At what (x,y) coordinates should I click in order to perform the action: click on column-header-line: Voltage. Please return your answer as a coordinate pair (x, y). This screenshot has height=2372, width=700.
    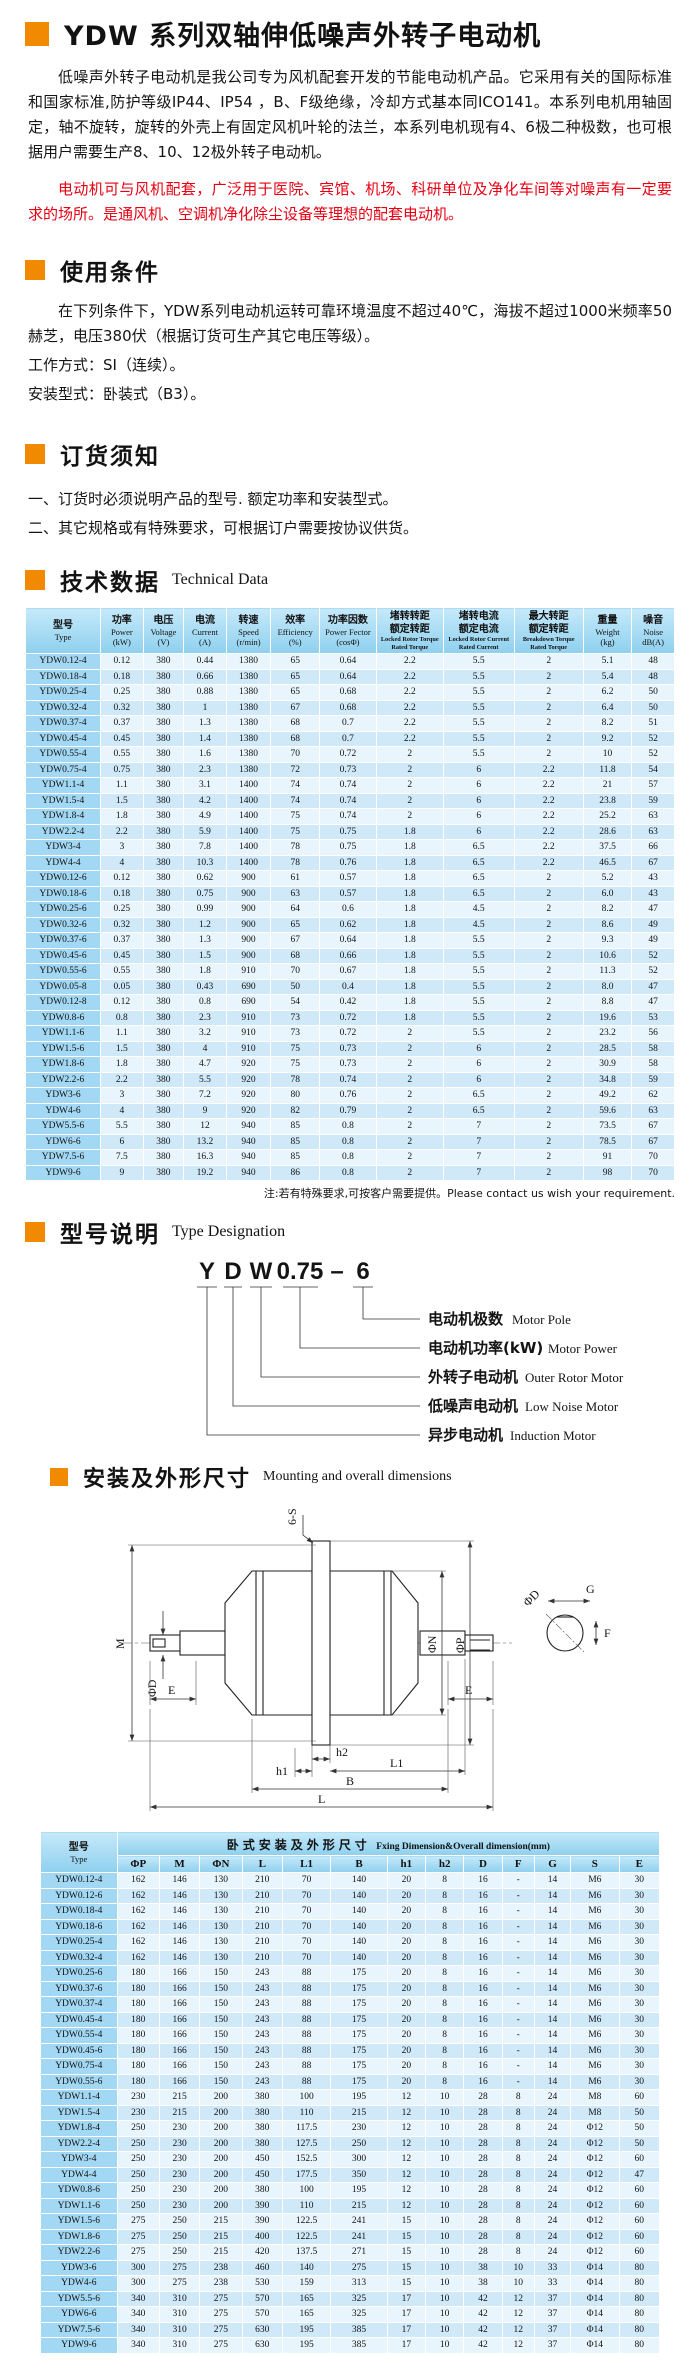
    Looking at the image, I should click on (163, 632).